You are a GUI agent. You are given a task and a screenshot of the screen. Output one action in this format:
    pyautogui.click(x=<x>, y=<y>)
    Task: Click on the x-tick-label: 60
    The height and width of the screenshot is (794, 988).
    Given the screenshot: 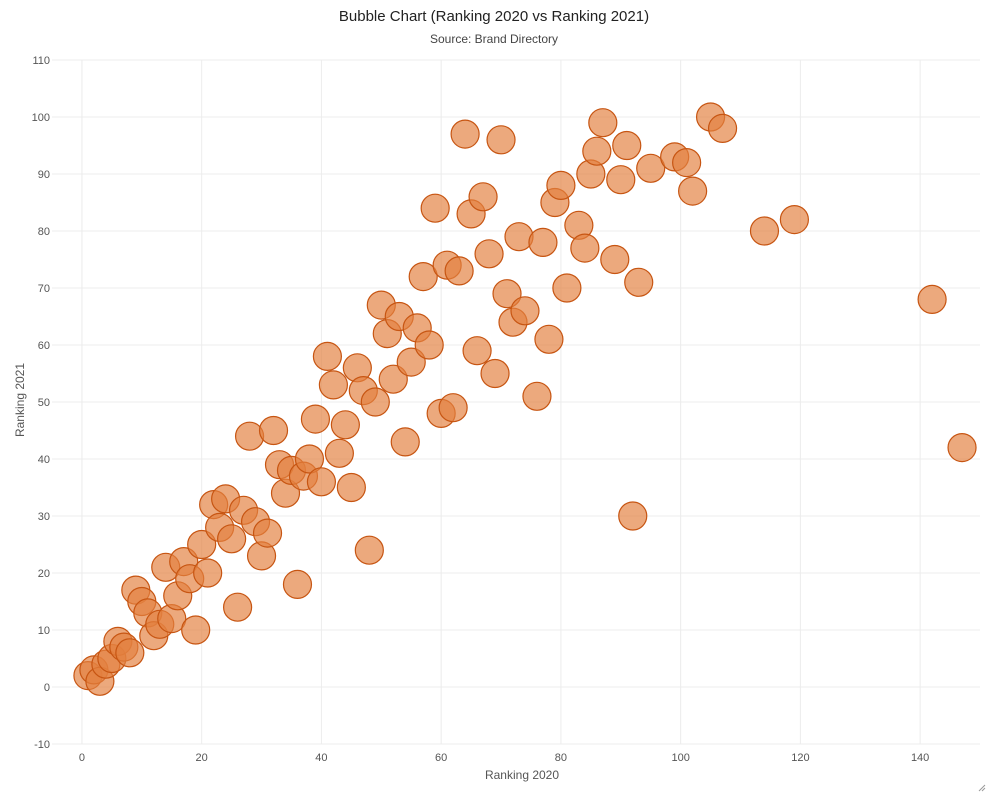 What is the action you would take?
    pyautogui.click(x=441, y=758)
    